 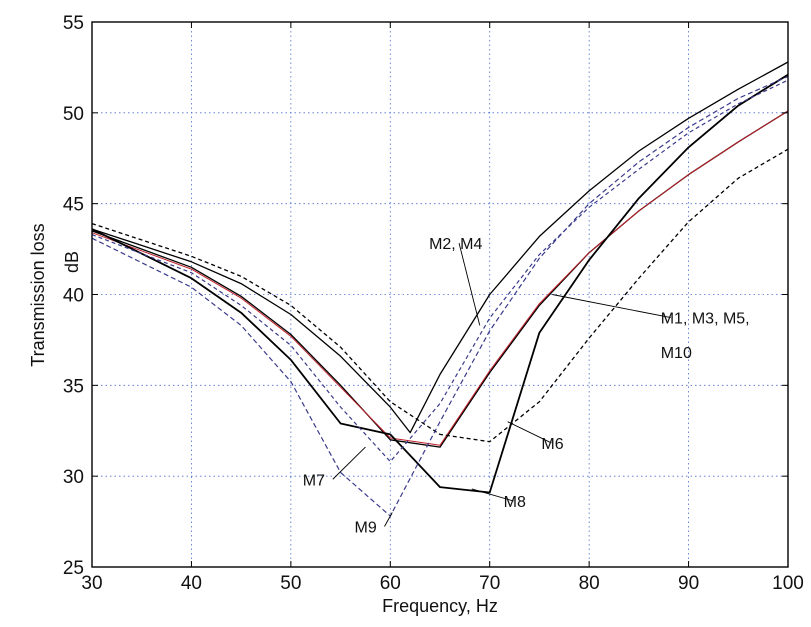 What do you see at coordinates (73, 114) in the screenshot?
I see `y-tick-label: 50` at bounding box center [73, 114].